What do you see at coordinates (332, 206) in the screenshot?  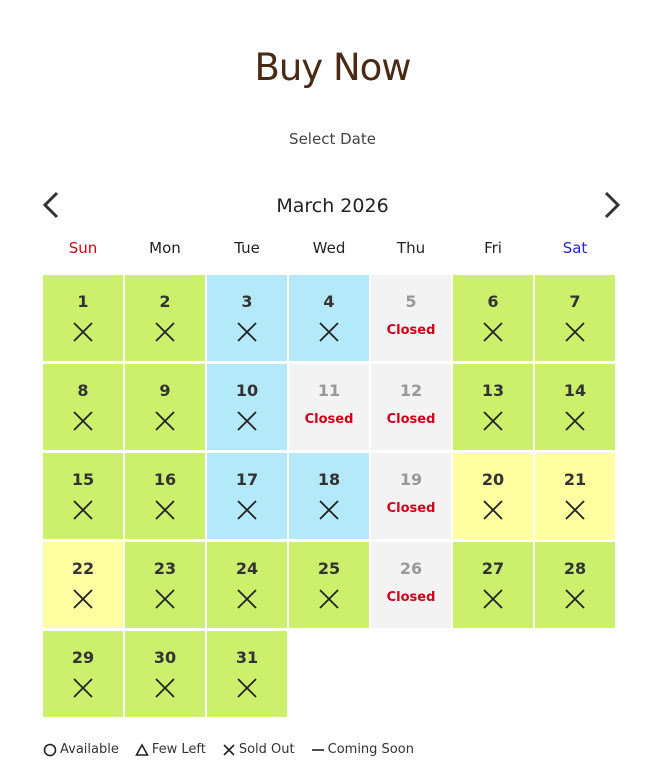 I see `month-label: March 2026` at bounding box center [332, 206].